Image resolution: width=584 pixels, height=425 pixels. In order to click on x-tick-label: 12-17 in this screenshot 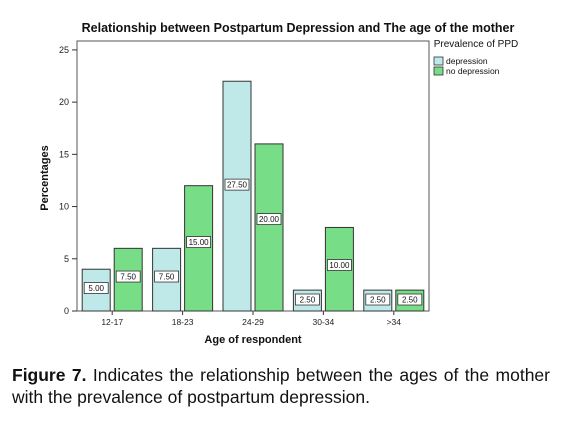, I will do `click(112, 322)`.